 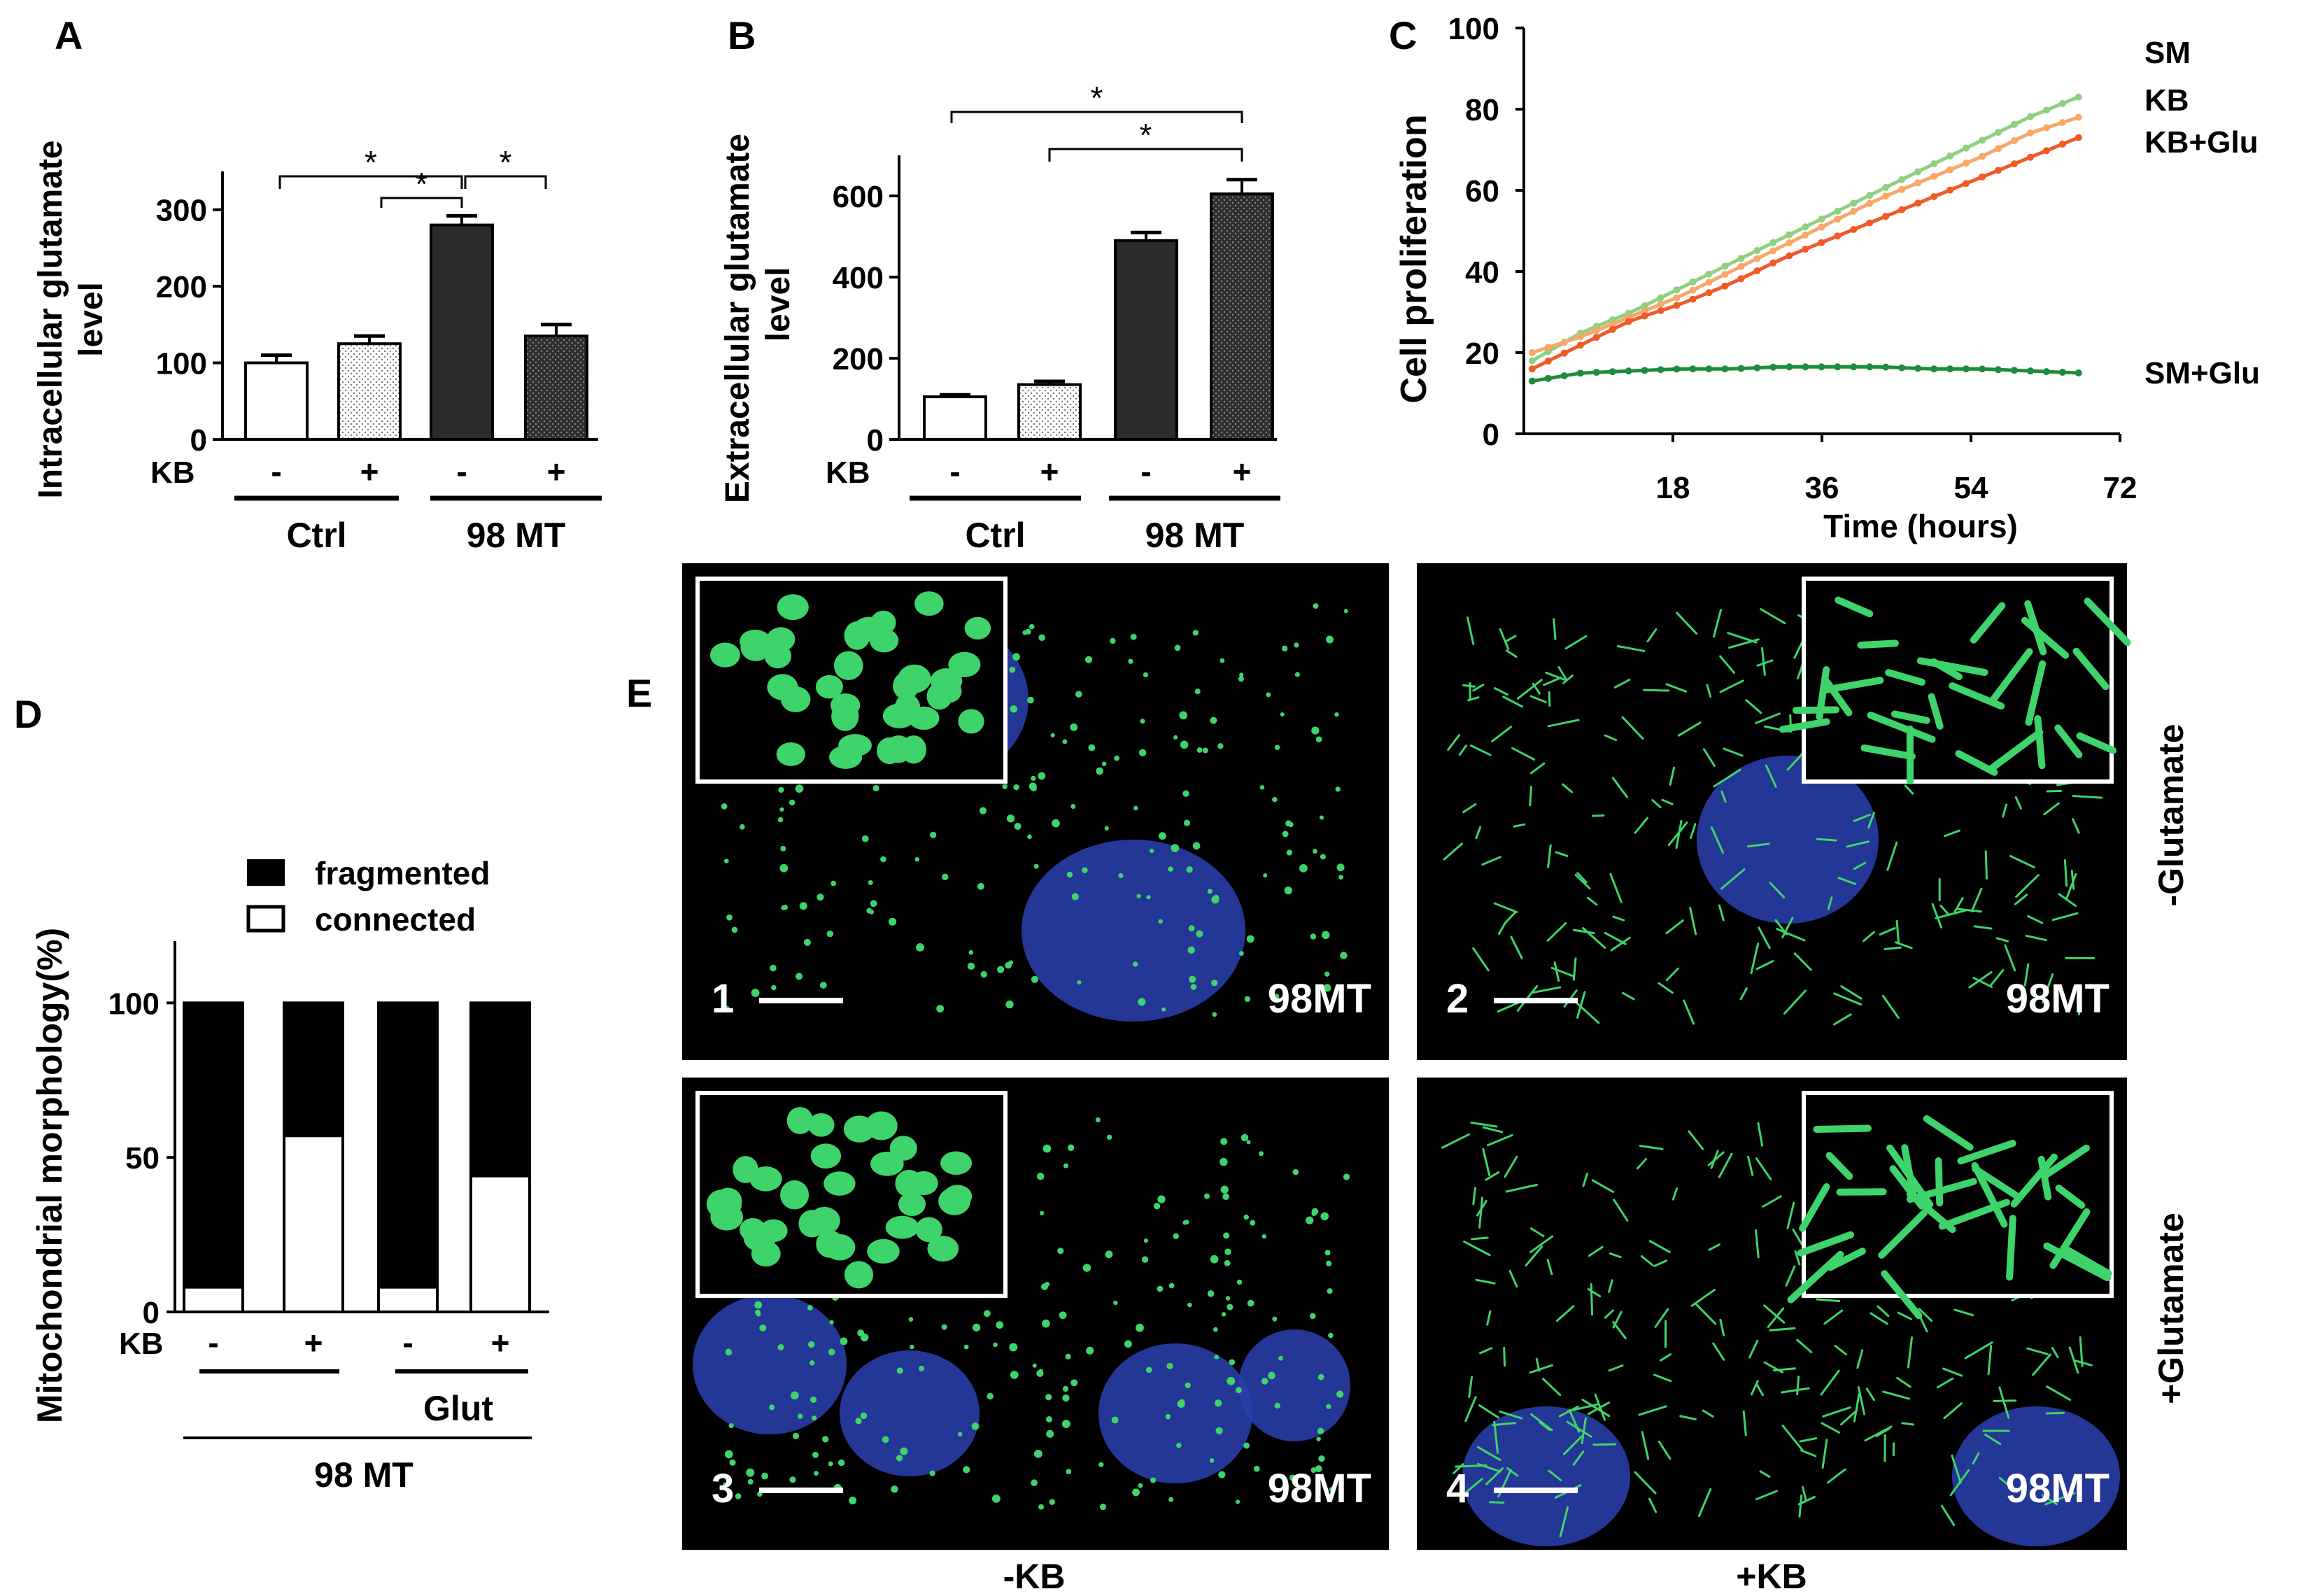 I want to click on panel-letter-a: A, so click(x=69, y=35).